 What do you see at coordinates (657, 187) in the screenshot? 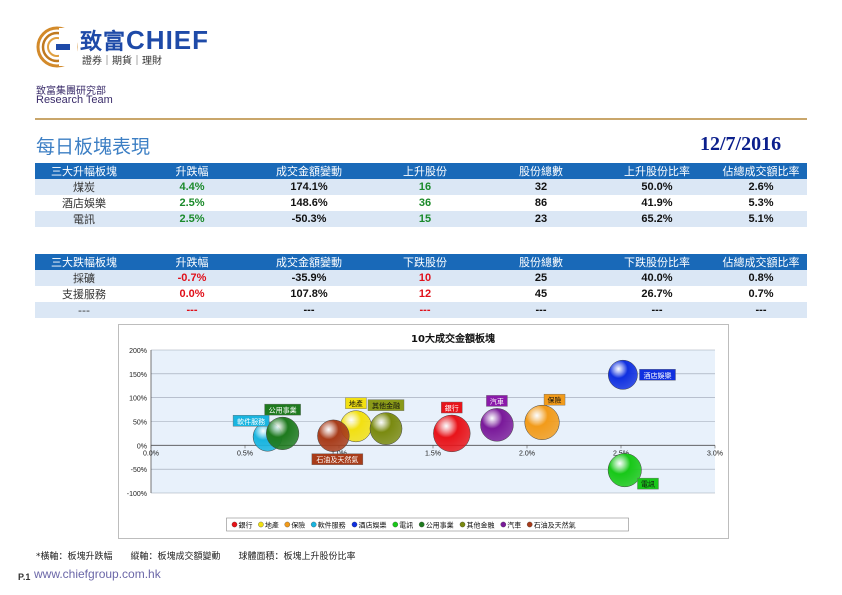
I see `rising-ratio: 50.0%` at bounding box center [657, 187].